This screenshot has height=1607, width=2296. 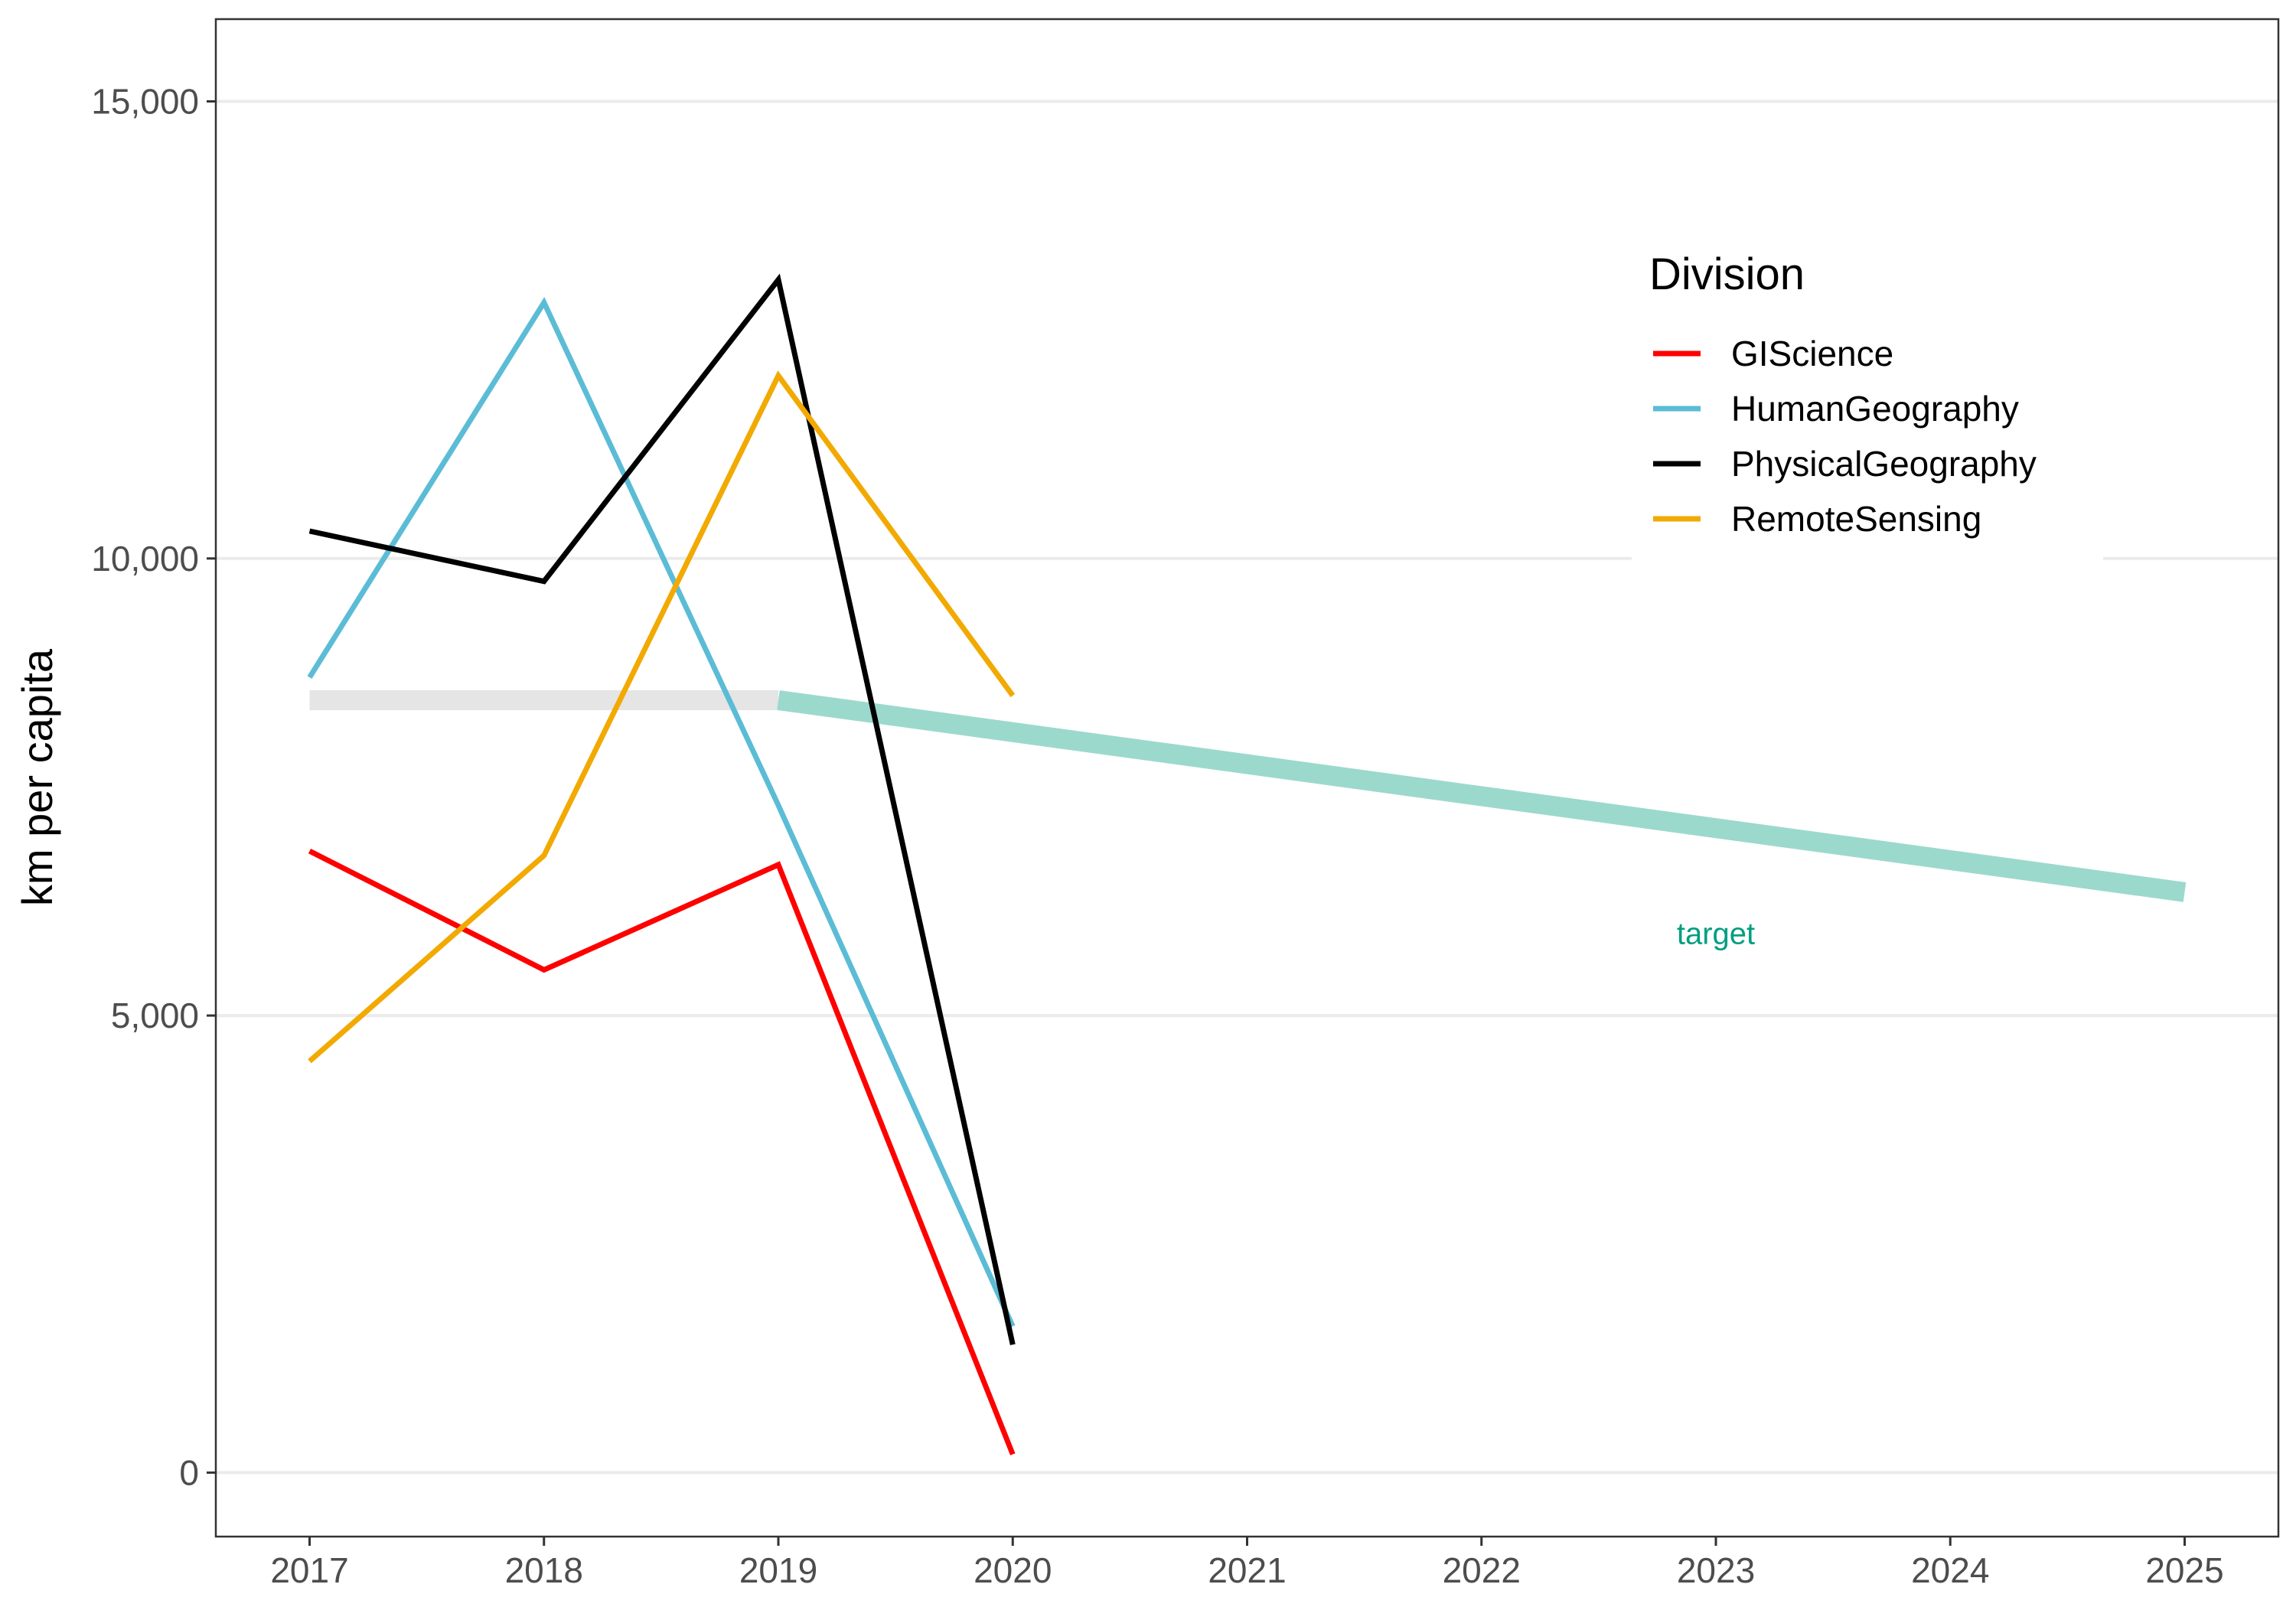 I want to click on x-tick-label-6: 2023, so click(x=1716, y=1570).